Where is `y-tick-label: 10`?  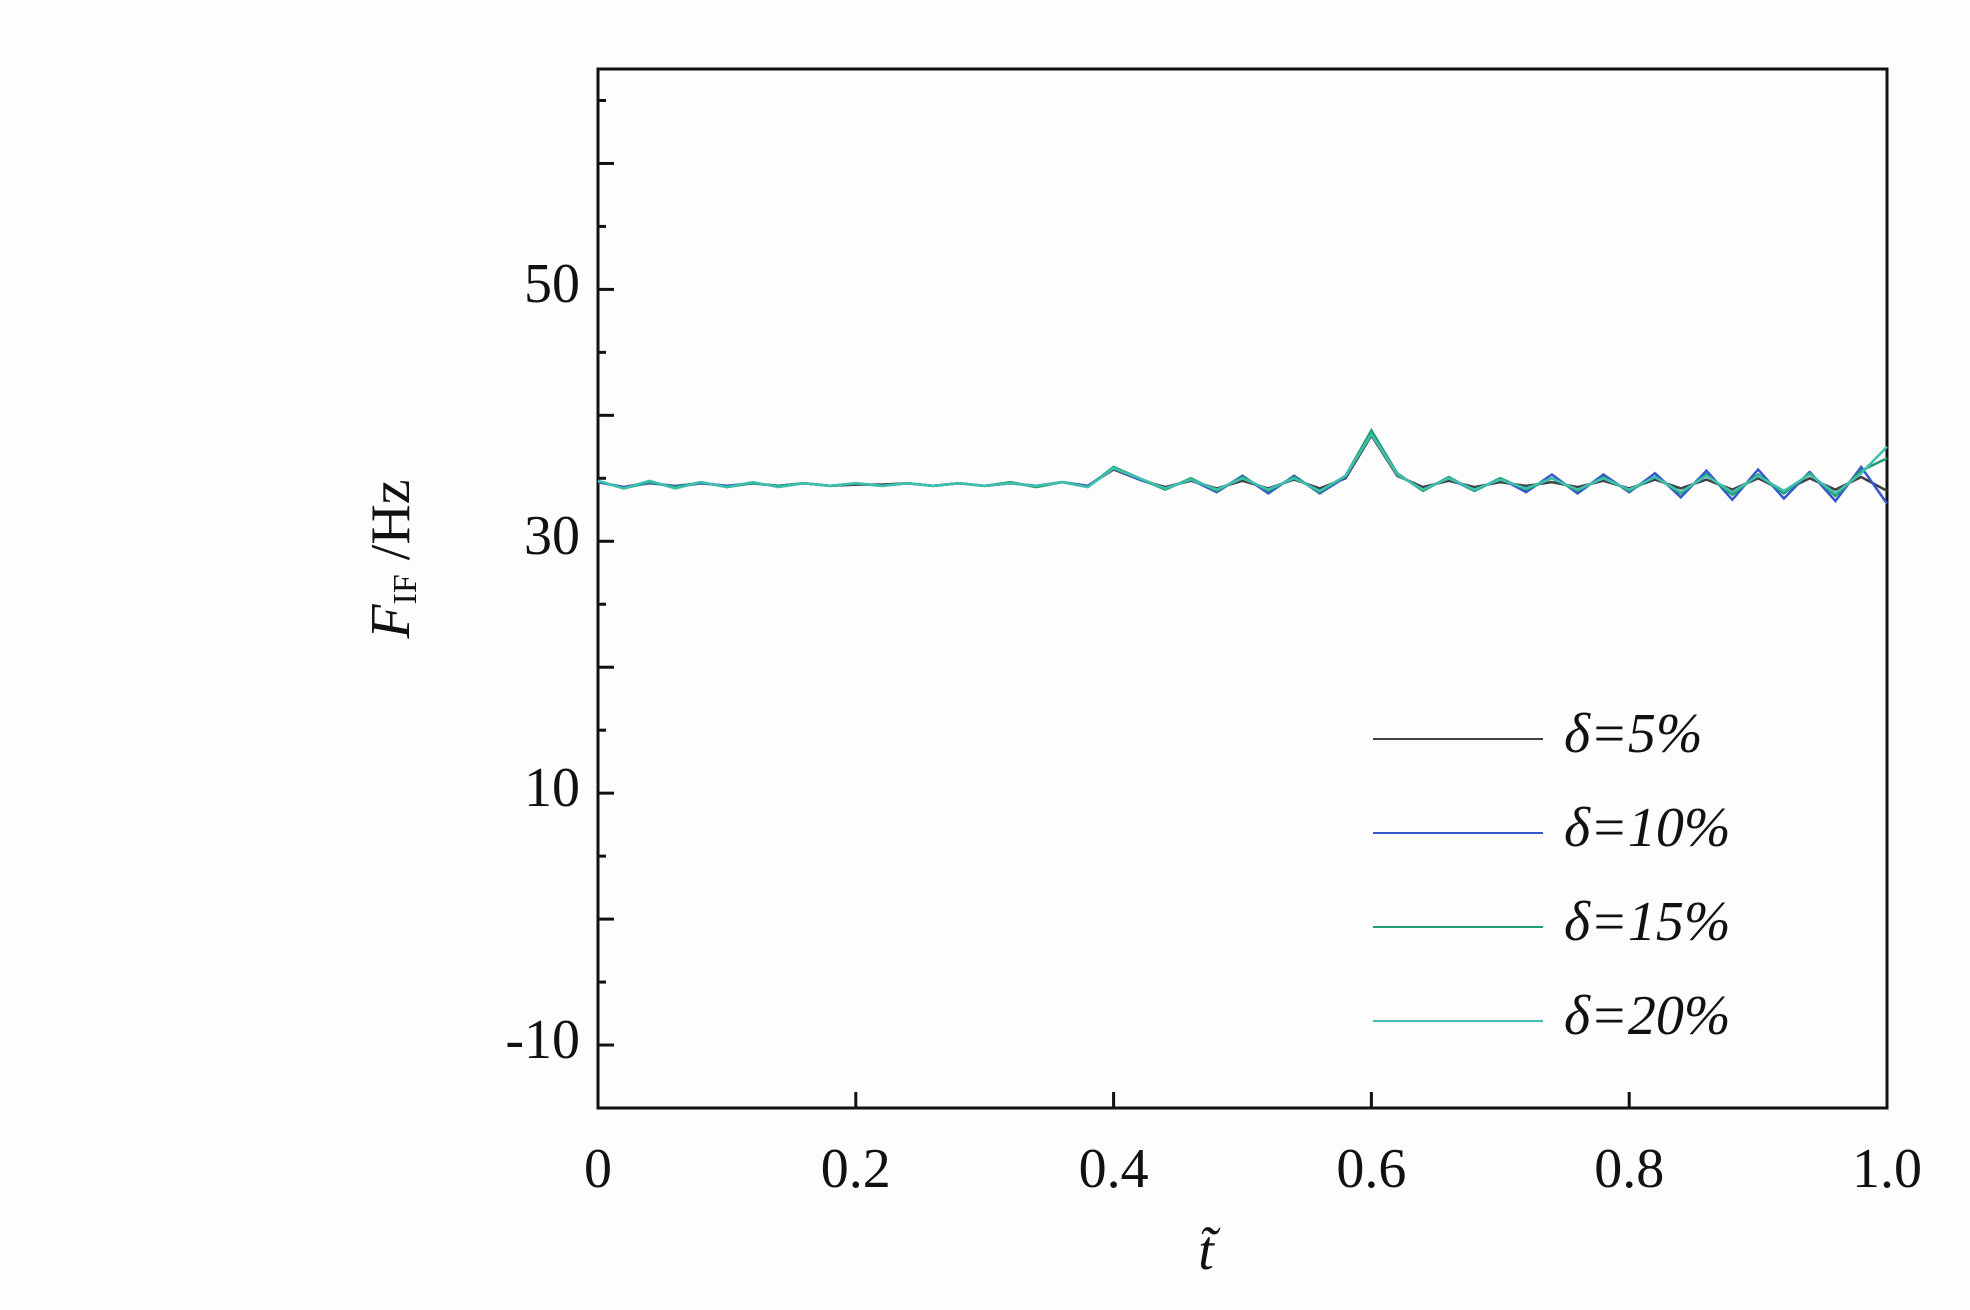 y-tick-label: 10 is located at coordinates (552, 788).